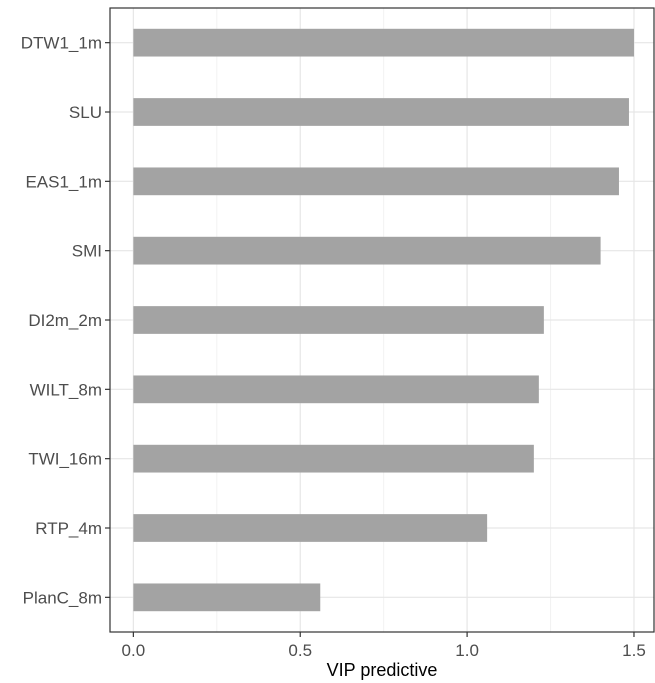 This screenshot has width=655, height=683. I want to click on bar-SLU, so click(381, 112).